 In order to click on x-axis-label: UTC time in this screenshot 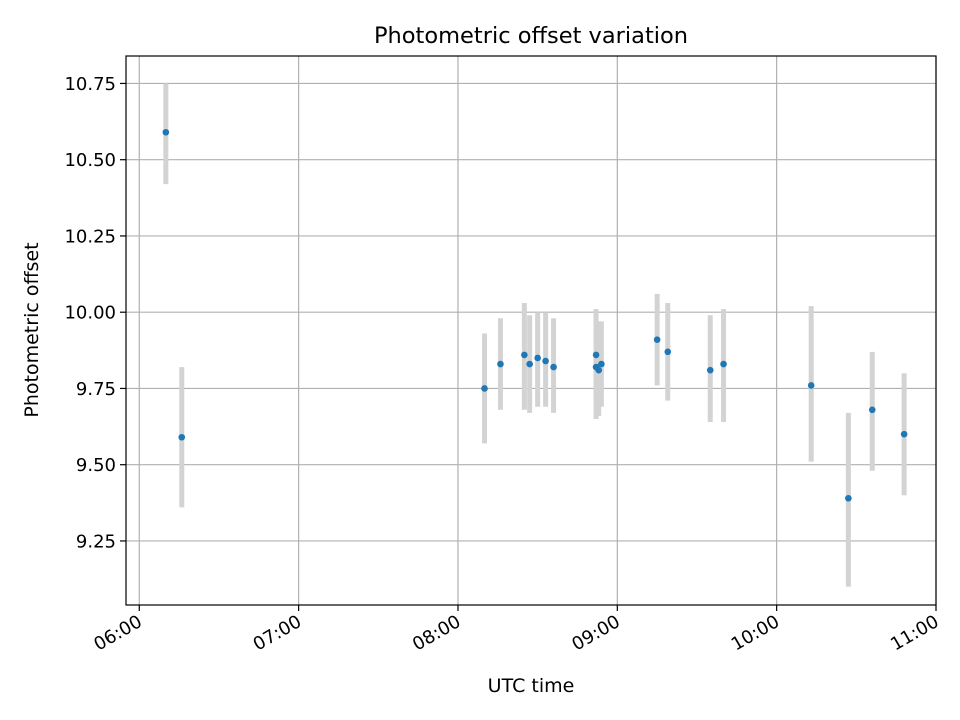, I will do `click(531, 686)`.